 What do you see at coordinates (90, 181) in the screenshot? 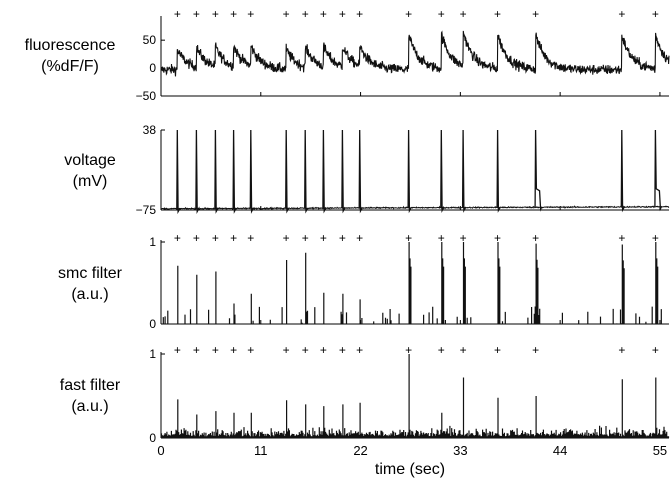
I see `voltage-ylabel-line2: (mV)` at bounding box center [90, 181].